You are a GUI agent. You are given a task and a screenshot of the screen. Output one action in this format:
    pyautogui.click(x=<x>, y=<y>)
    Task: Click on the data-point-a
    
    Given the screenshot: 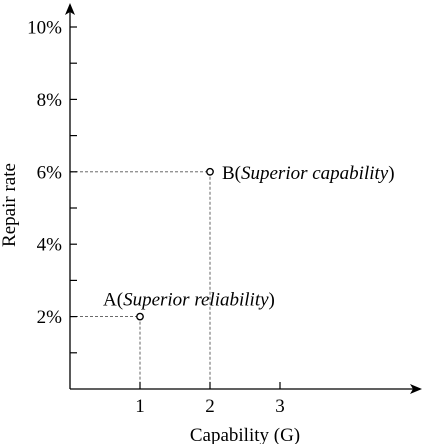 What is the action you would take?
    pyautogui.click(x=140, y=316)
    